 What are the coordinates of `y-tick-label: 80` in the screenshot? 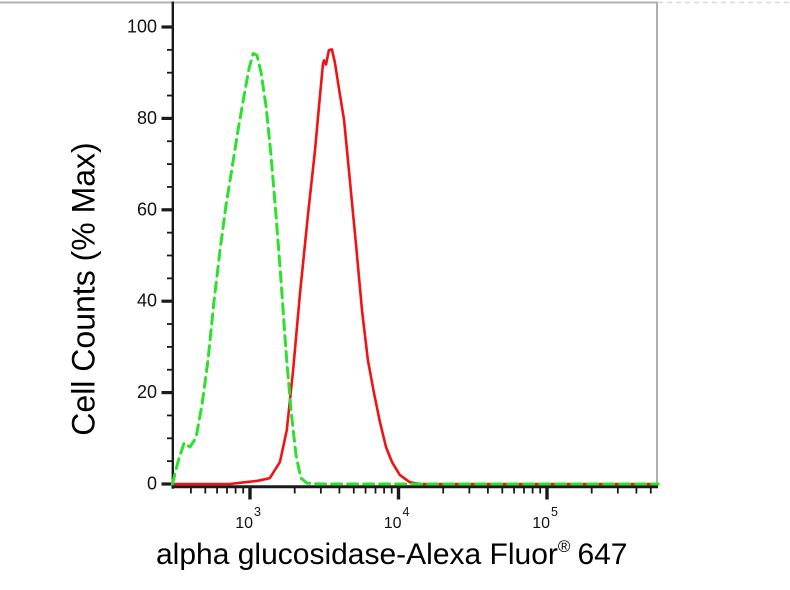 It's located at (147, 118).